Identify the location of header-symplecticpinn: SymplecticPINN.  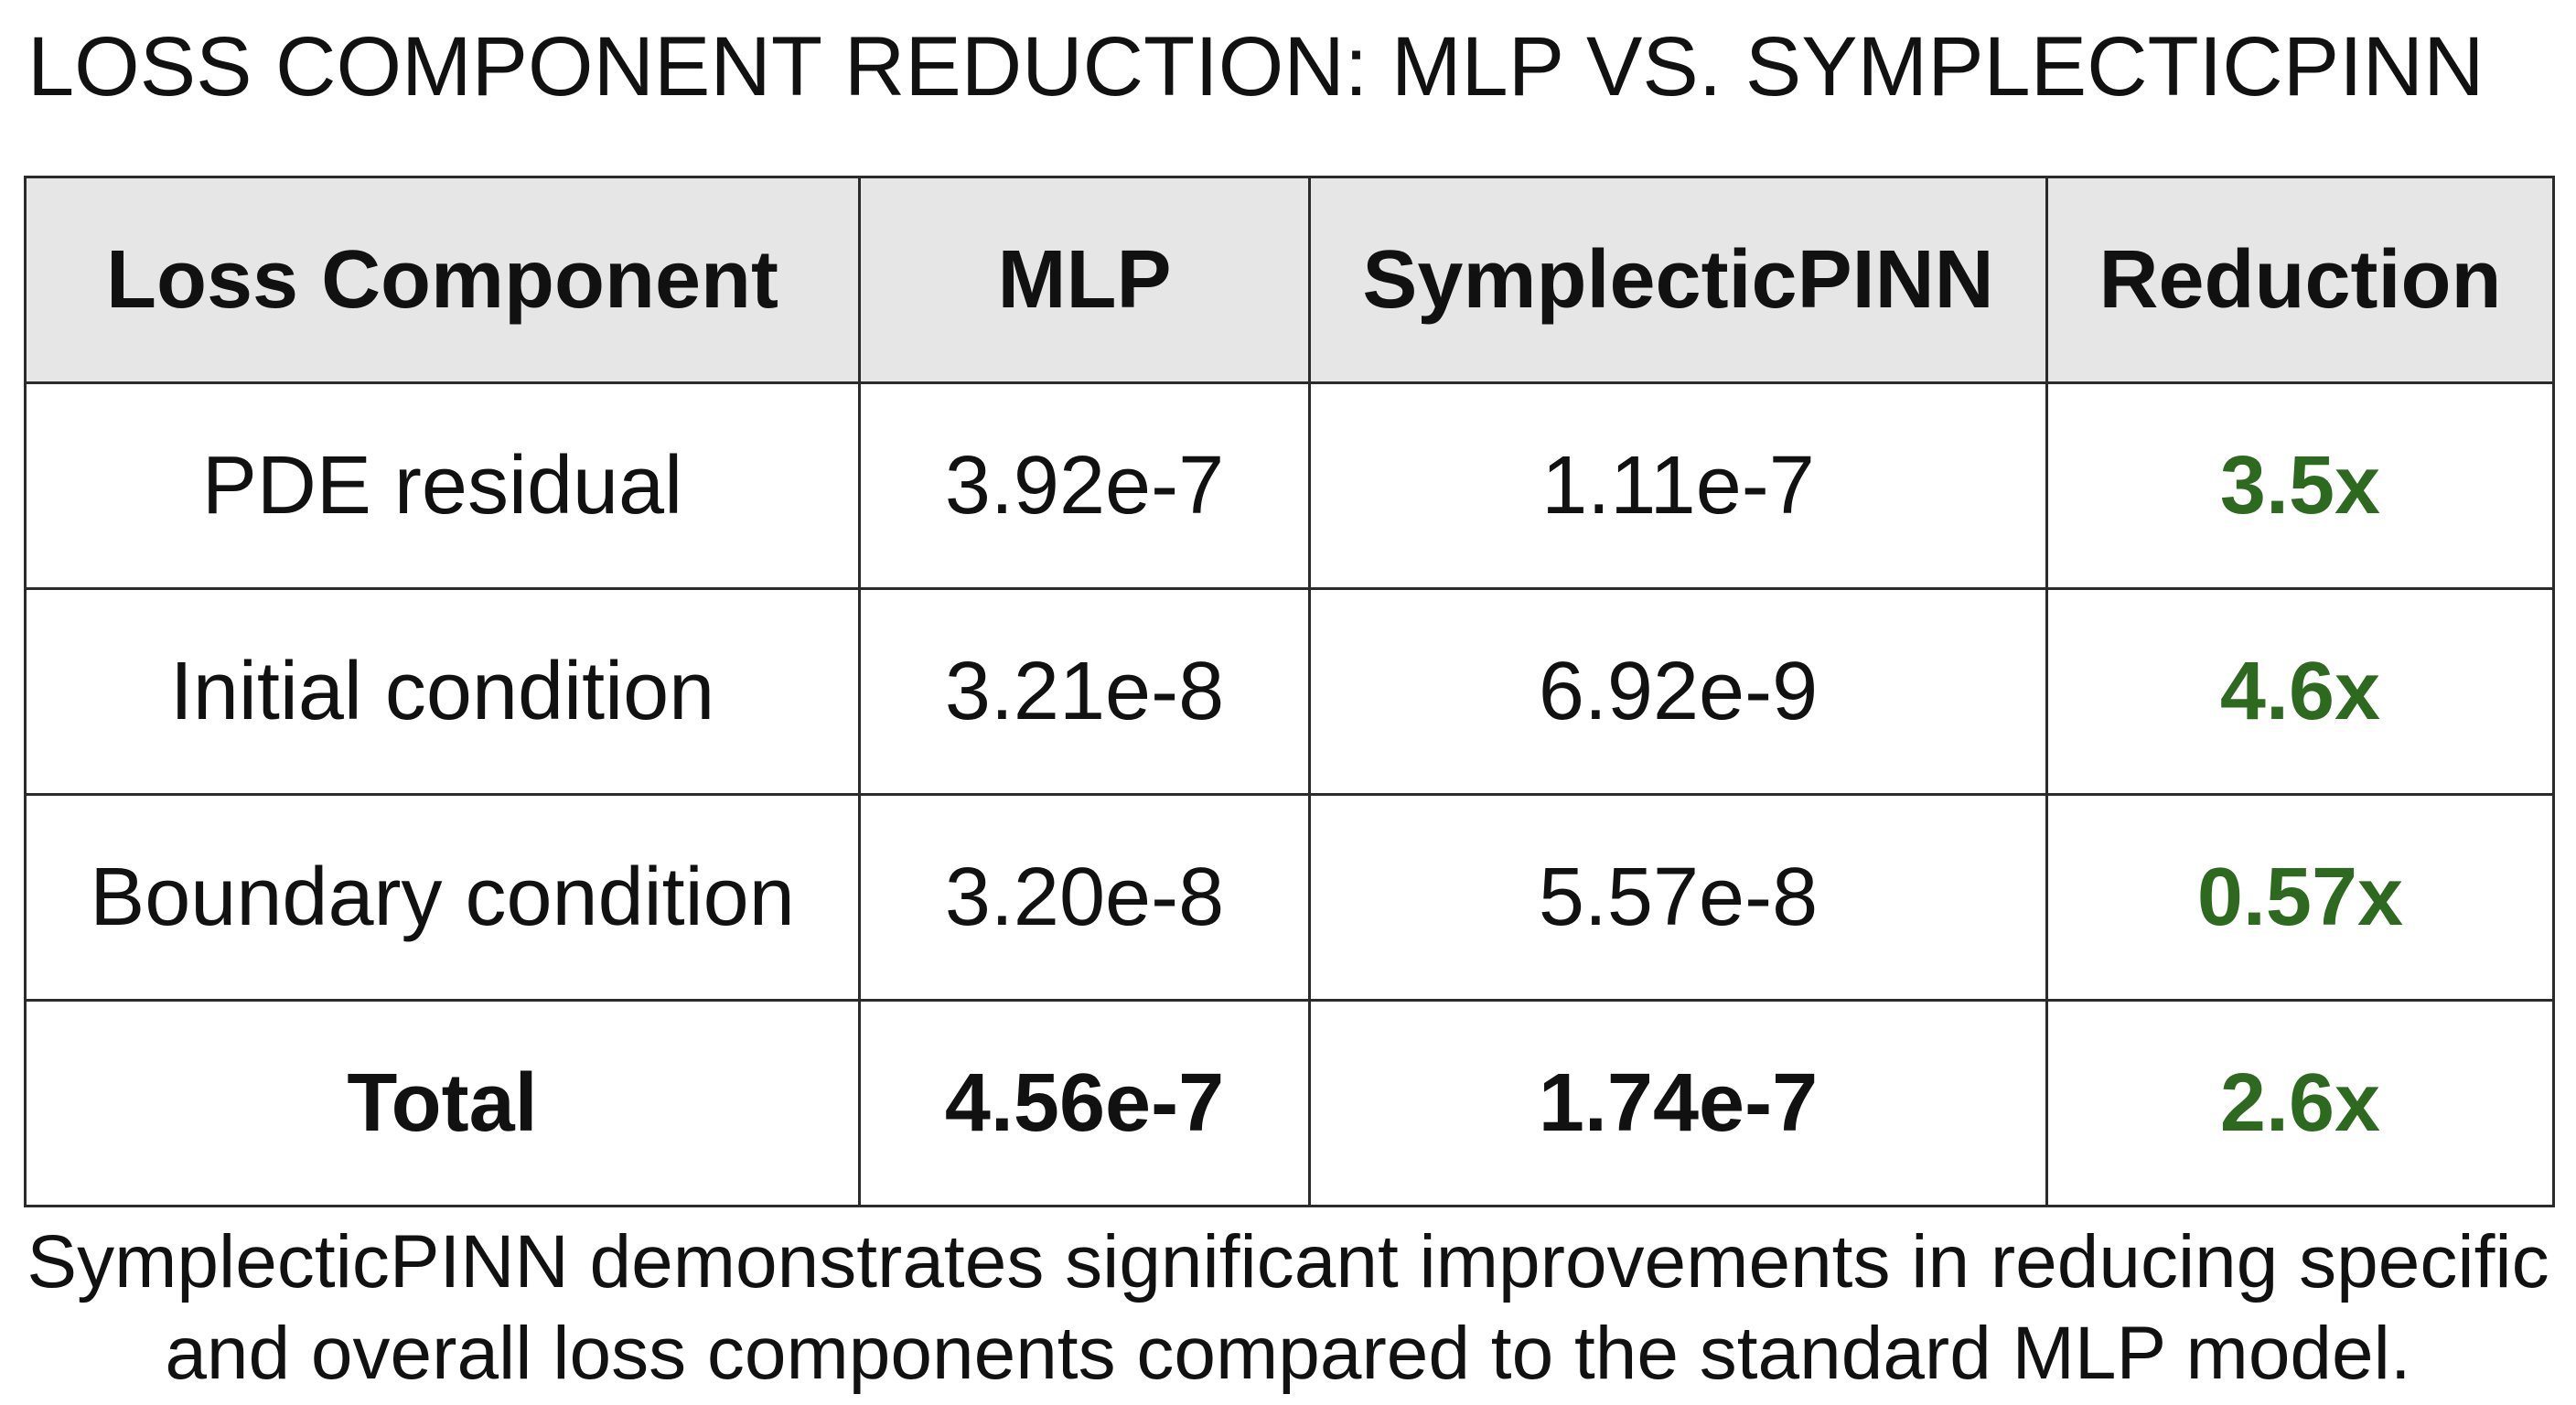
(1678, 280).